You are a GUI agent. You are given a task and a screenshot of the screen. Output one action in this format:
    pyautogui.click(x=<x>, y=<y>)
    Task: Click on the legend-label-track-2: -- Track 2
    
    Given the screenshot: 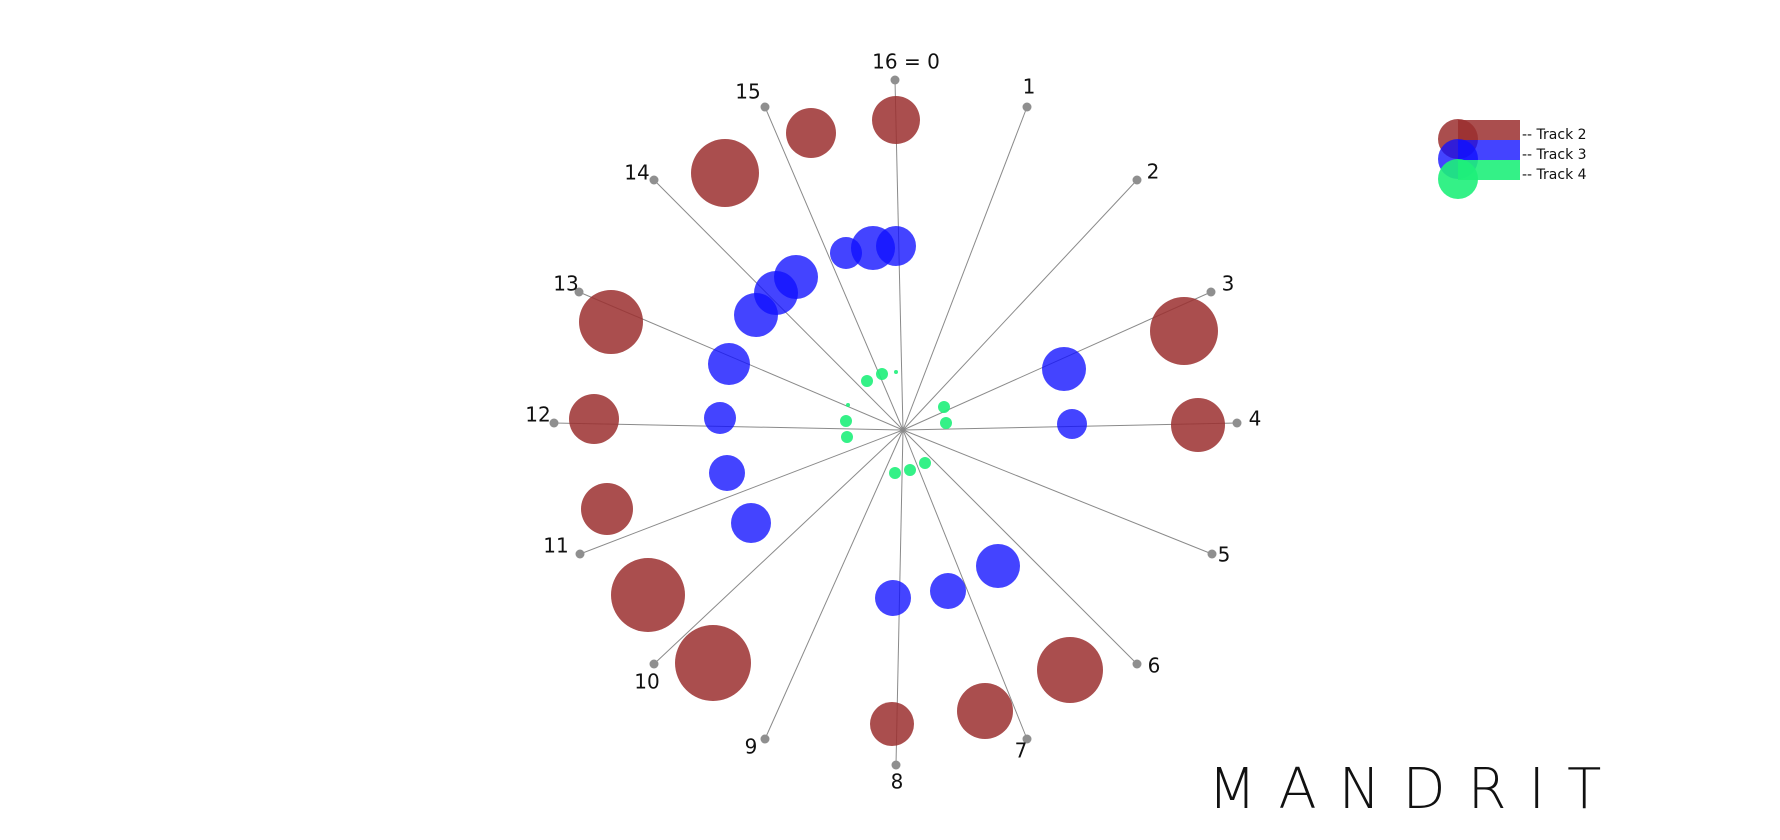 What is the action you would take?
    pyautogui.click(x=1554, y=135)
    